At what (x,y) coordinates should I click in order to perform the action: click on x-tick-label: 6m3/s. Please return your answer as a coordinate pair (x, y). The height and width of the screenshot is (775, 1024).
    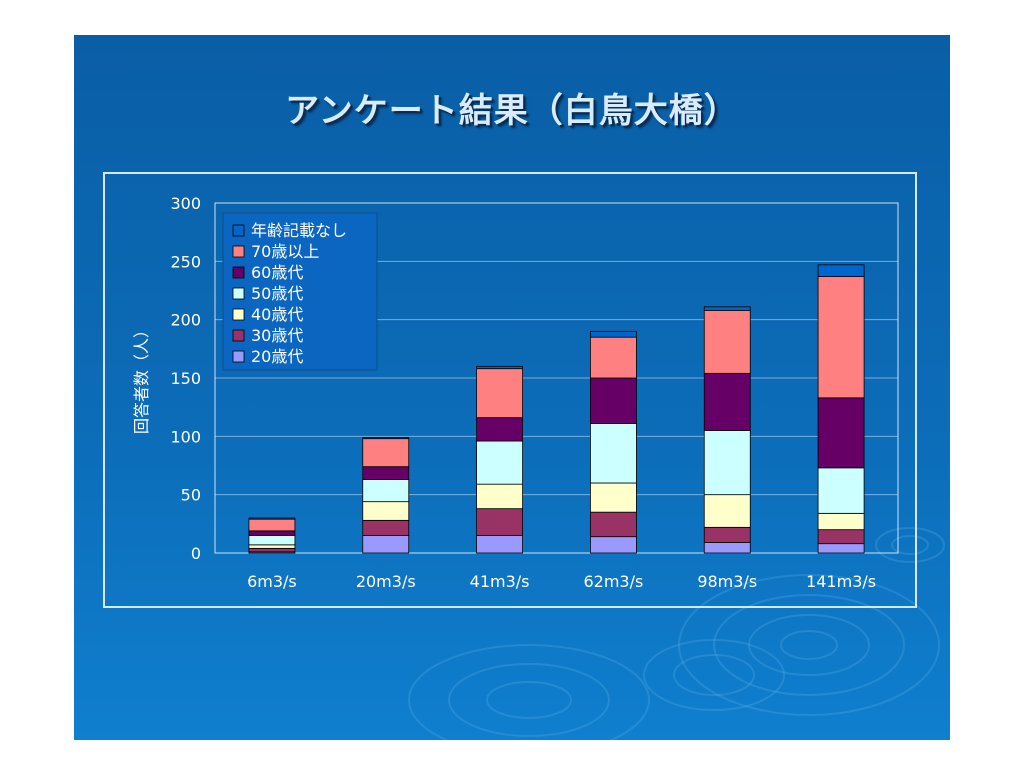
    Looking at the image, I should click on (272, 581).